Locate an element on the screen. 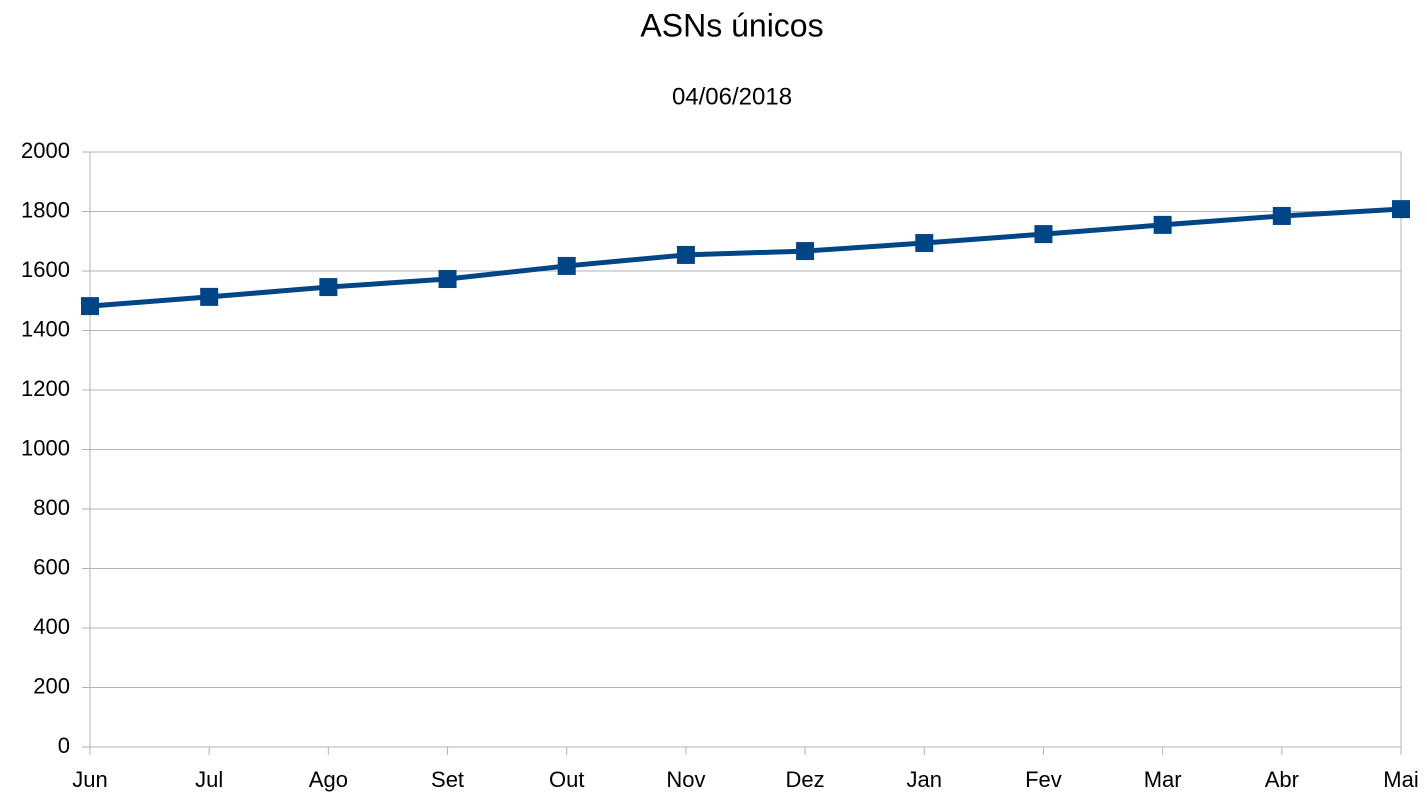  y-tick-label: 1800 is located at coordinates (45, 209).